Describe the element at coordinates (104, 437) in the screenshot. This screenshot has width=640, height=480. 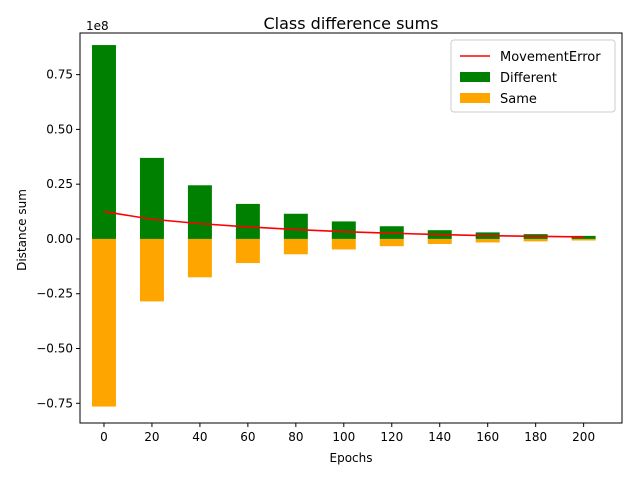
I see `x-tick-label: 0` at that location.